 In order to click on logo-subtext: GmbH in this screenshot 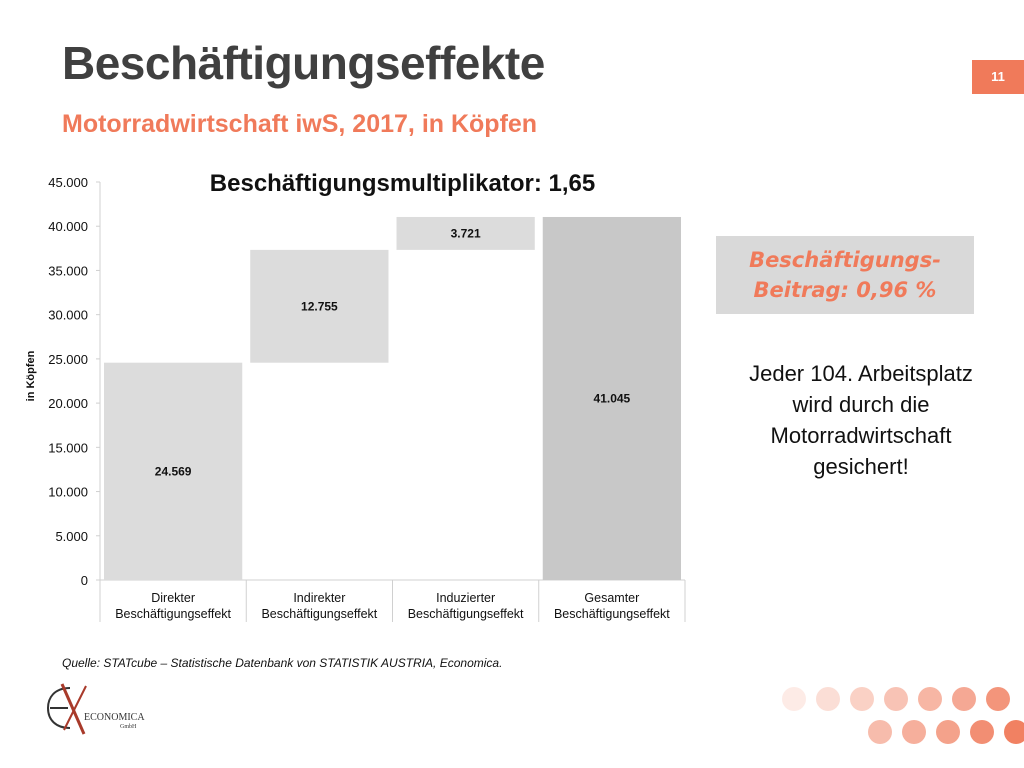, I will do `click(128, 727)`.